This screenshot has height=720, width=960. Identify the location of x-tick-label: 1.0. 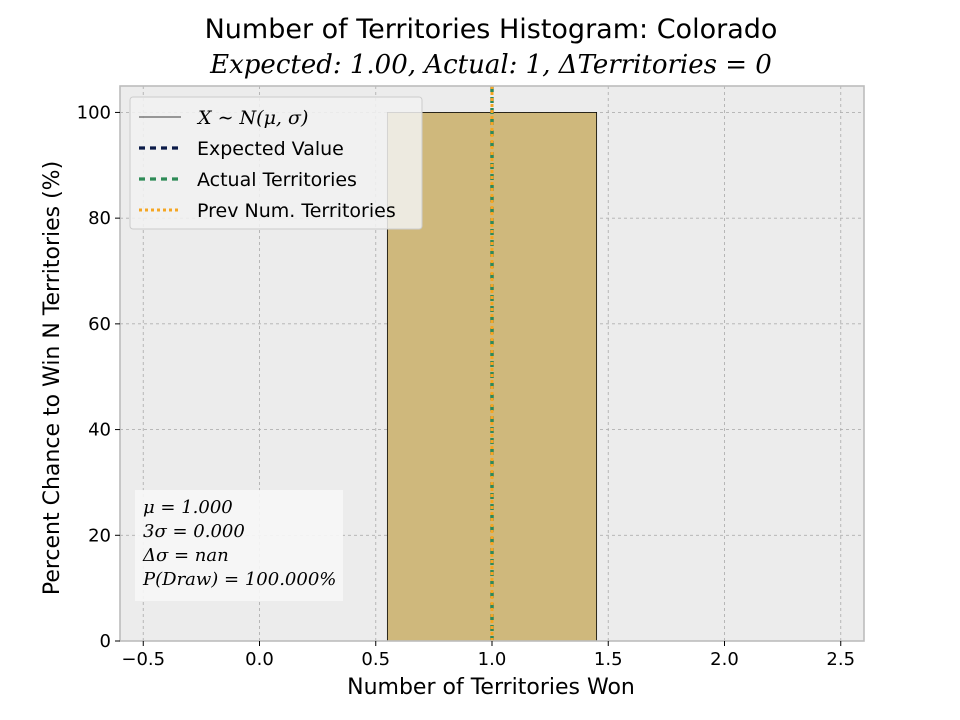
(492, 659).